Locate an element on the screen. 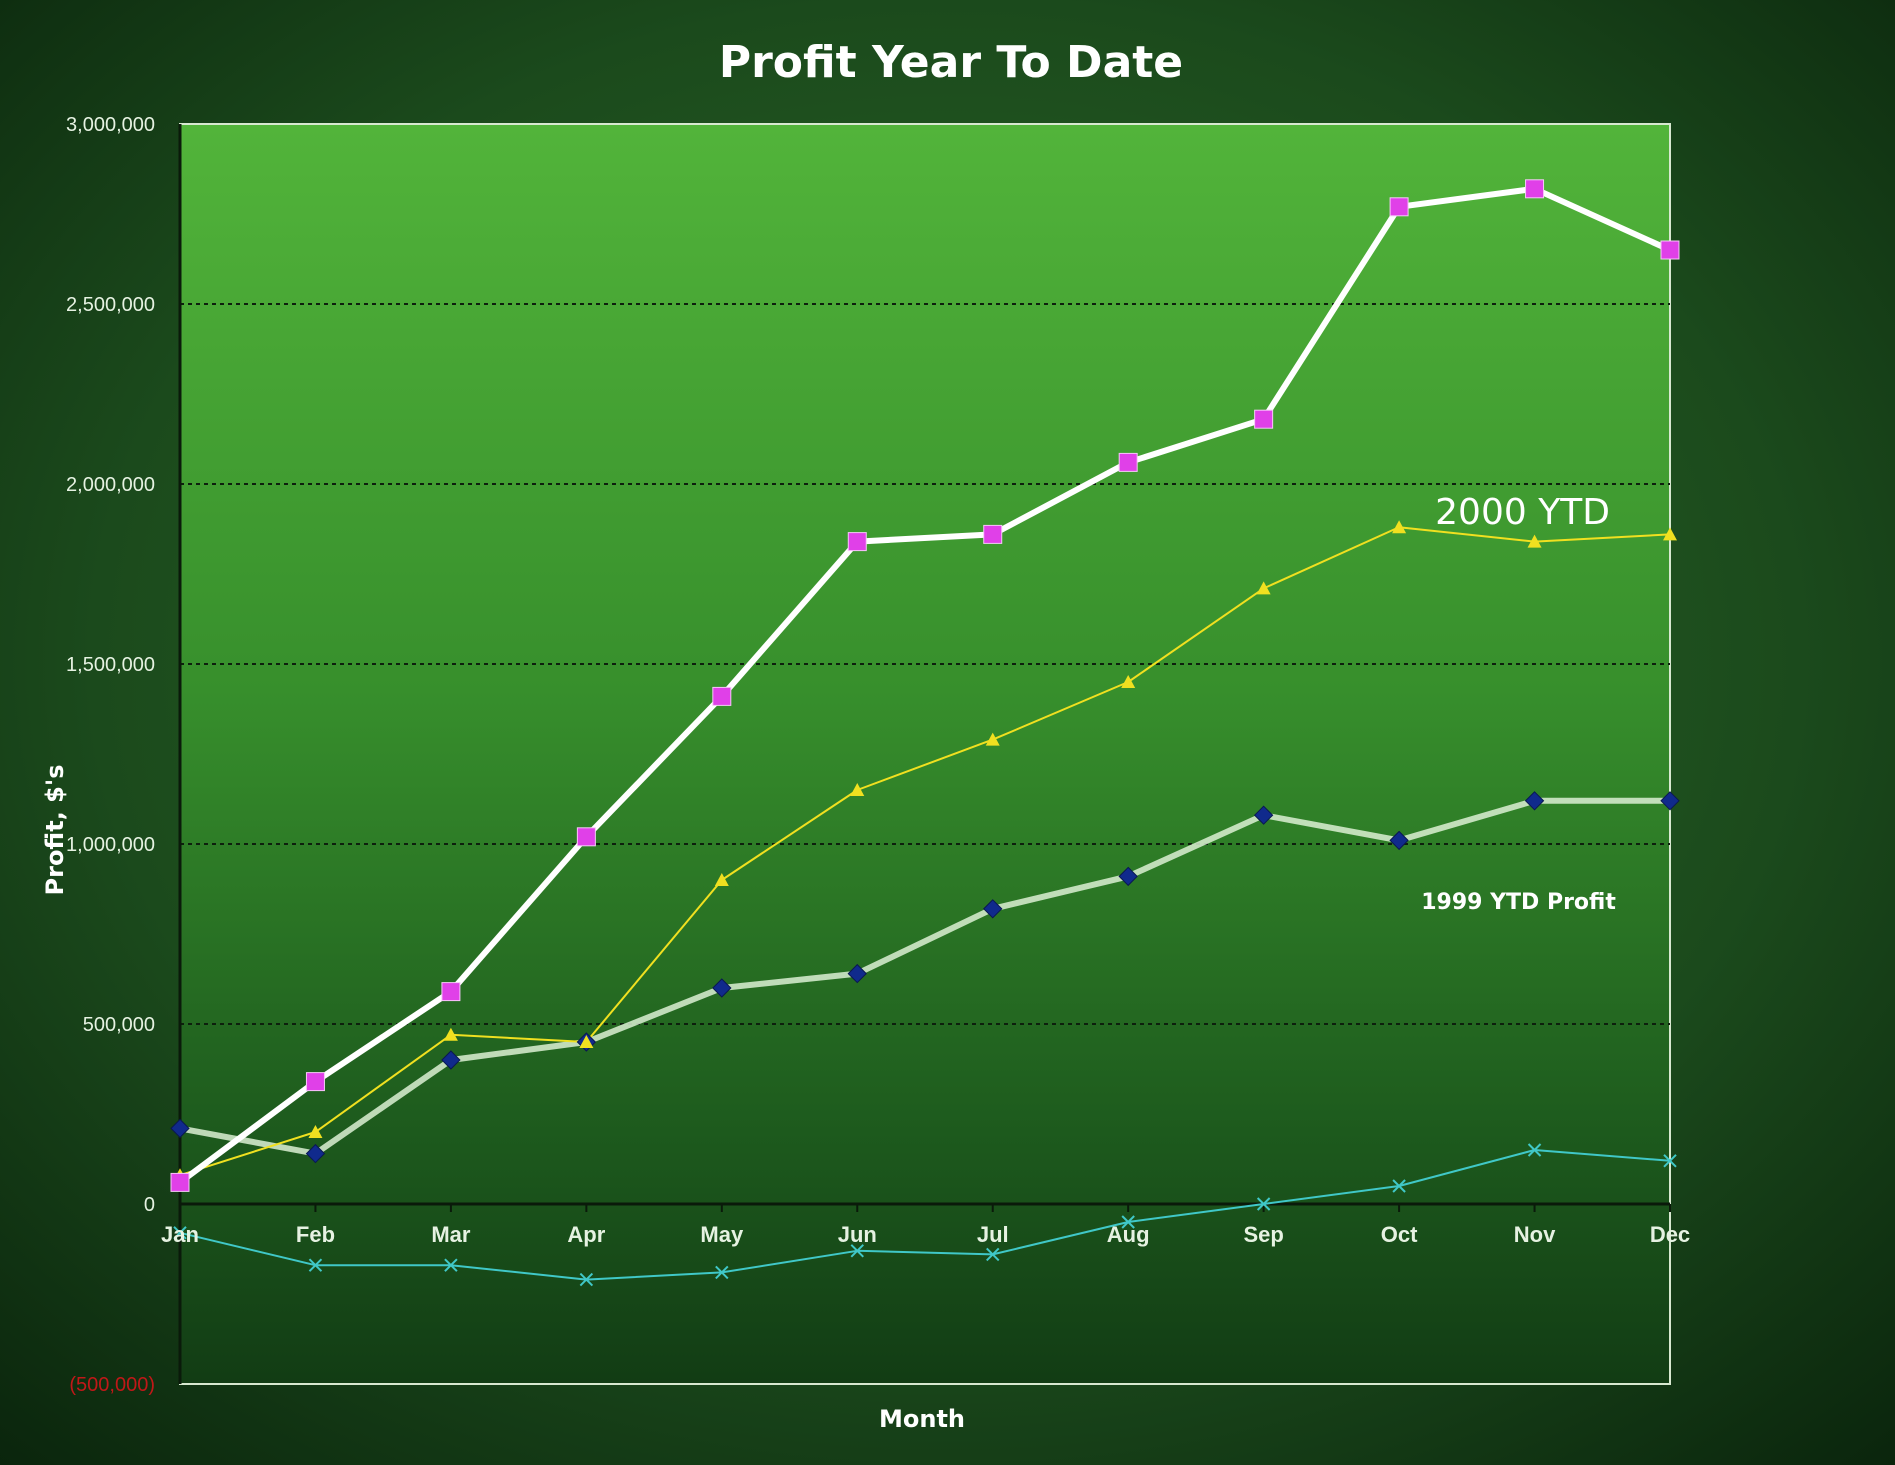 This screenshot has width=1895, height=1465. x-tick-label: Jul is located at coordinates (993, 1234).